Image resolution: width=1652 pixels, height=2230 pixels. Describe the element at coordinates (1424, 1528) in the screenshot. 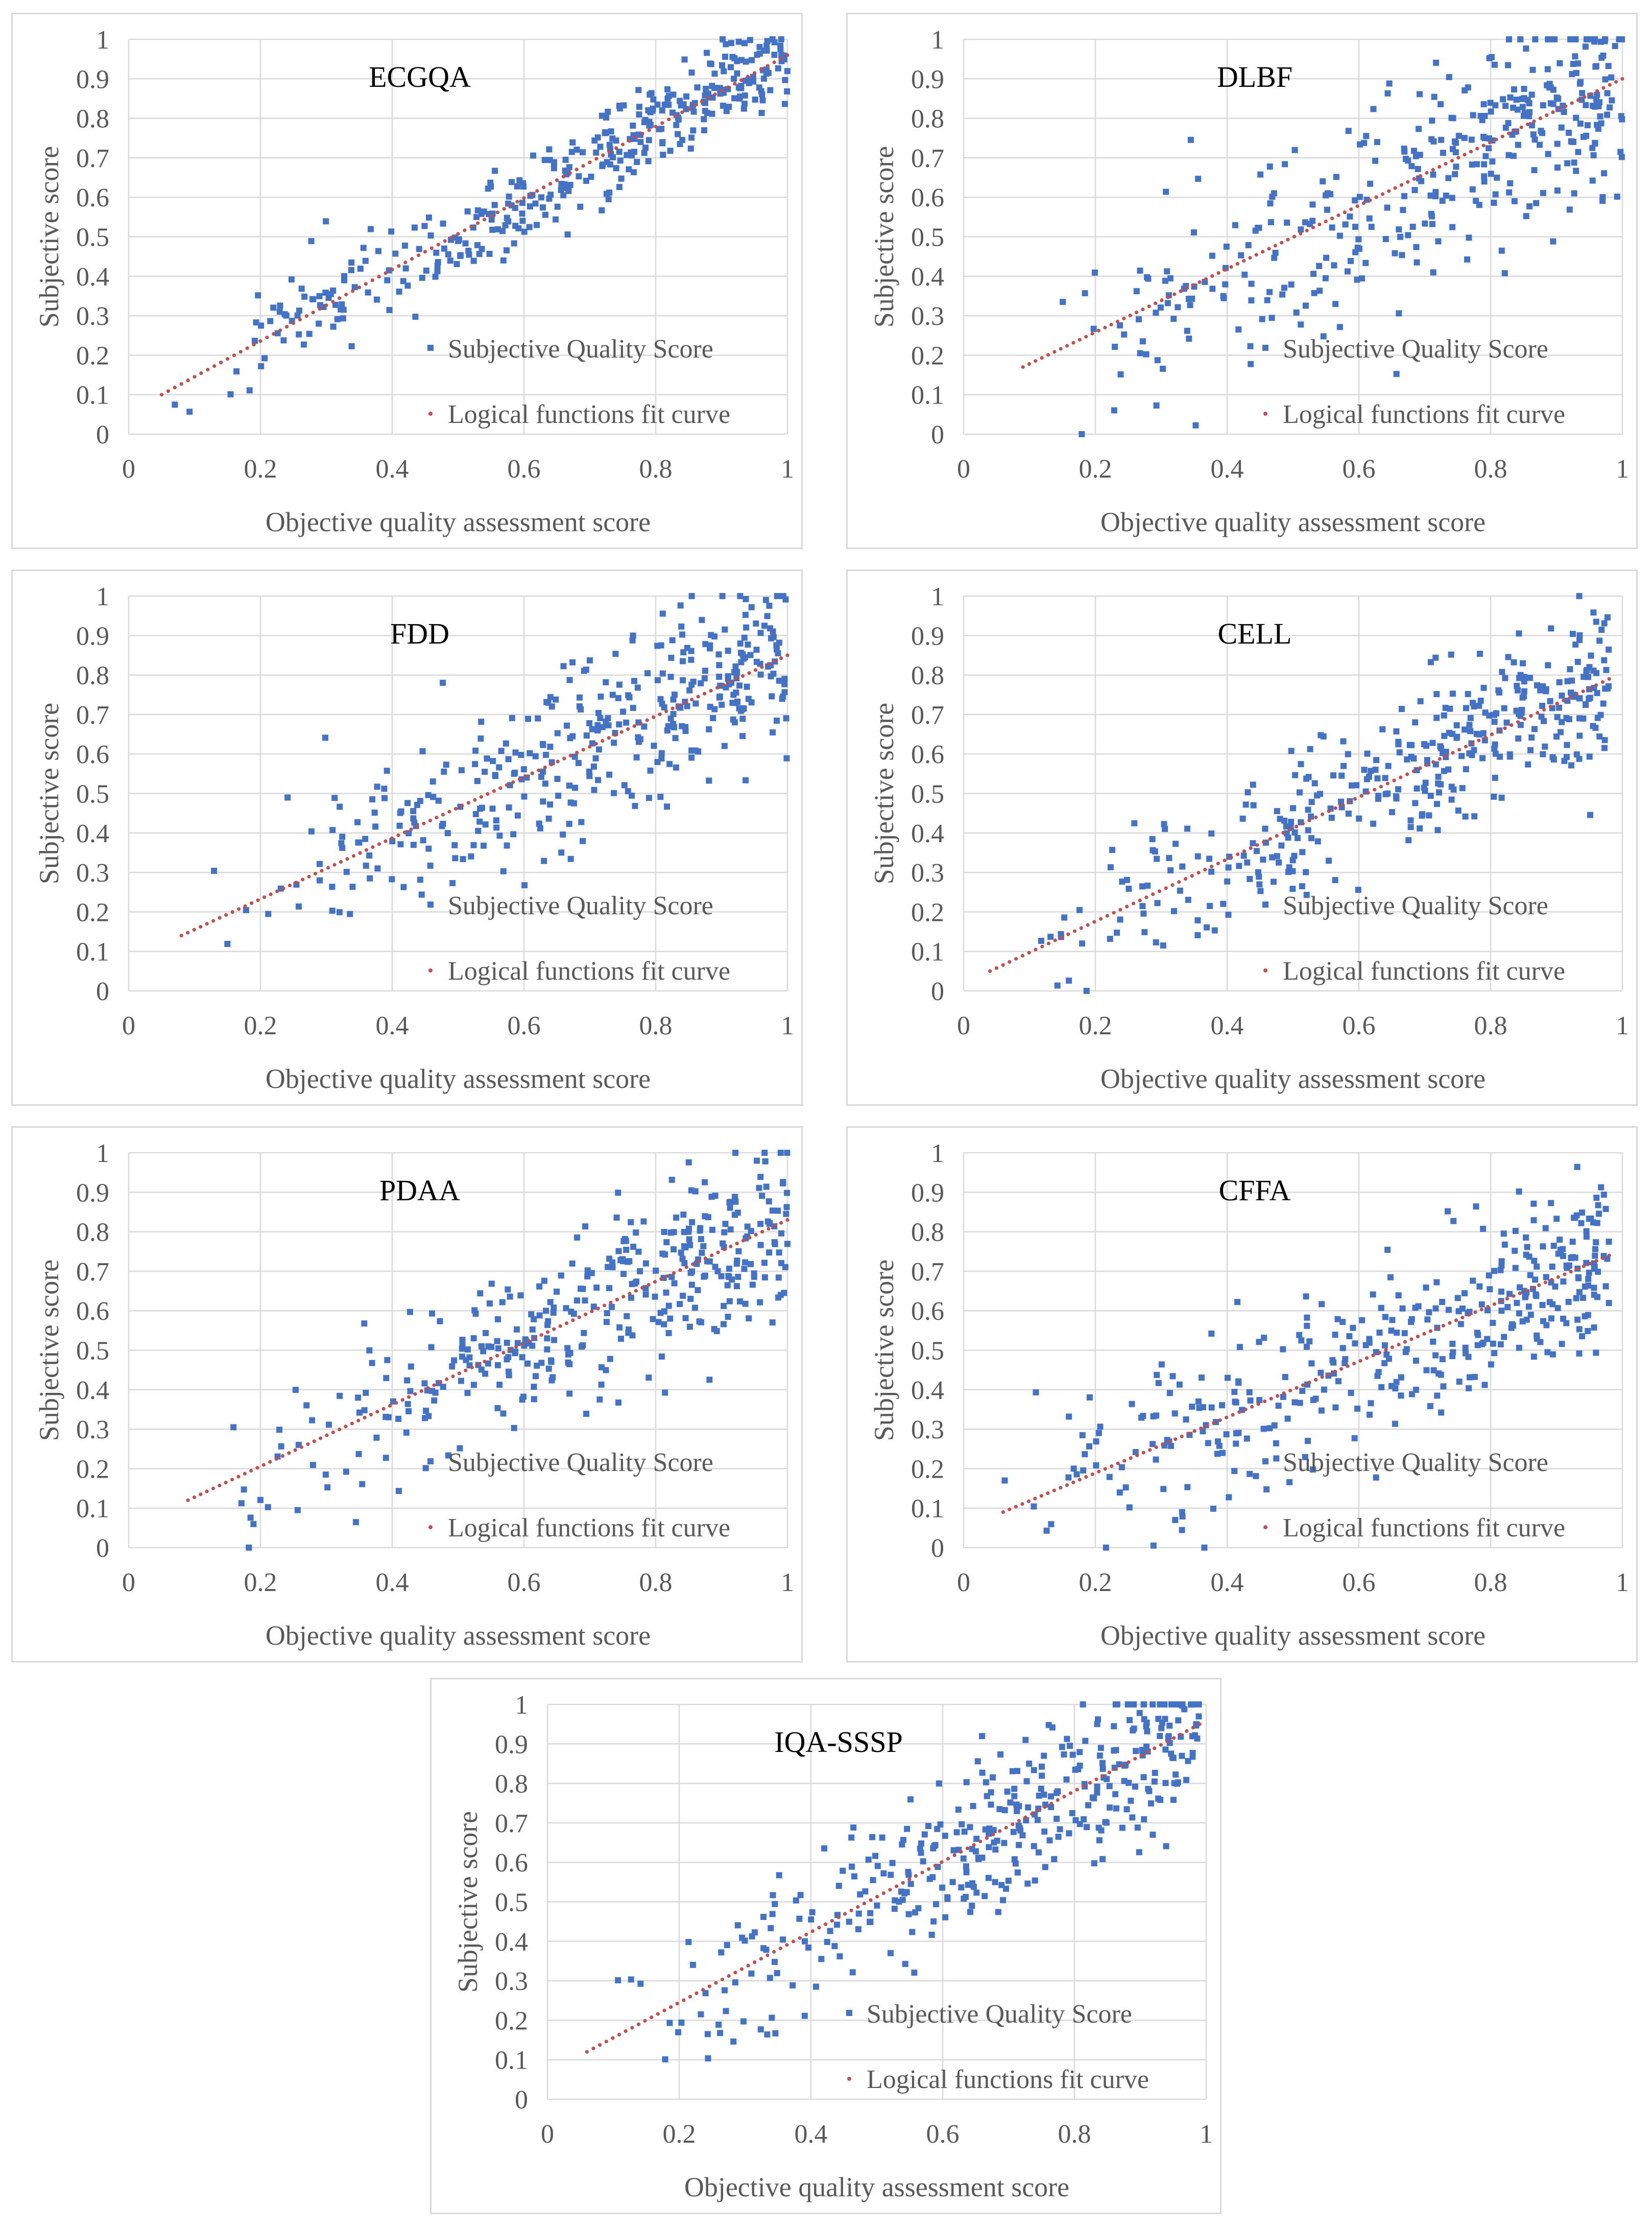

I see `legend-label-fit: Logical functions fit curve` at that location.